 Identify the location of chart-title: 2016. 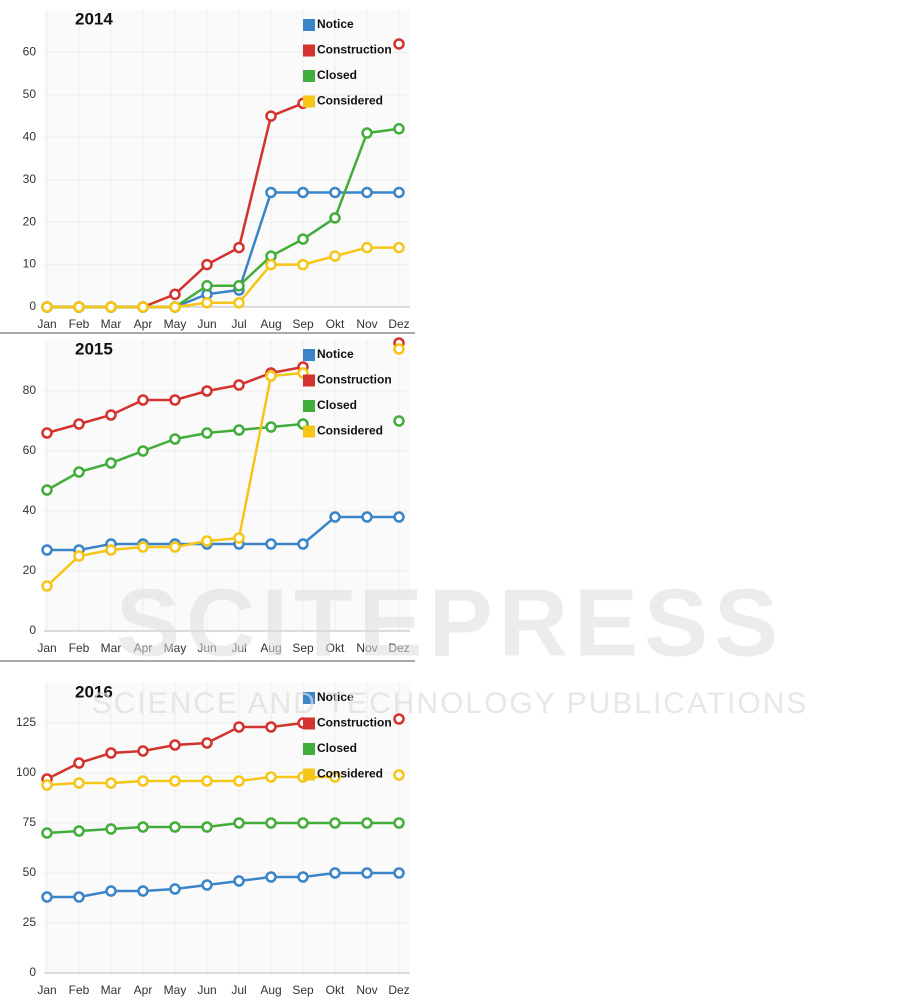
(94, 691).